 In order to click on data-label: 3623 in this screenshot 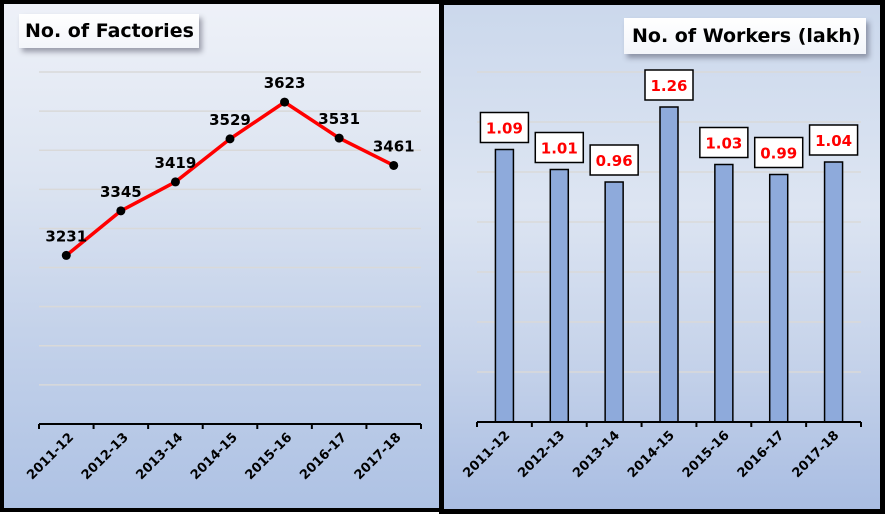, I will do `click(285, 83)`.